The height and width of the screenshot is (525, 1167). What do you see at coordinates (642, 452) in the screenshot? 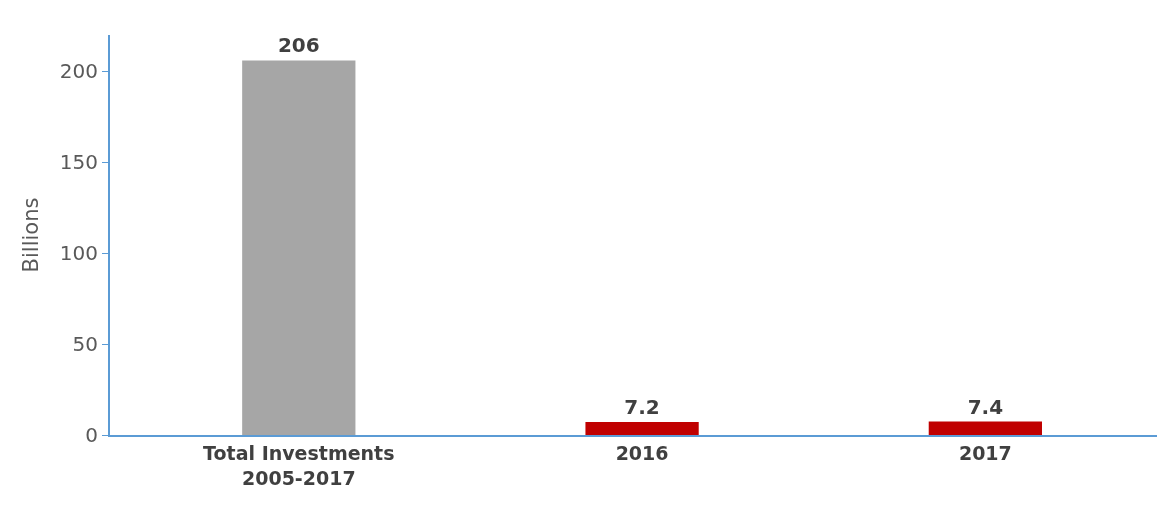
I see `x-tick-label: 2016` at bounding box center [642, 452].